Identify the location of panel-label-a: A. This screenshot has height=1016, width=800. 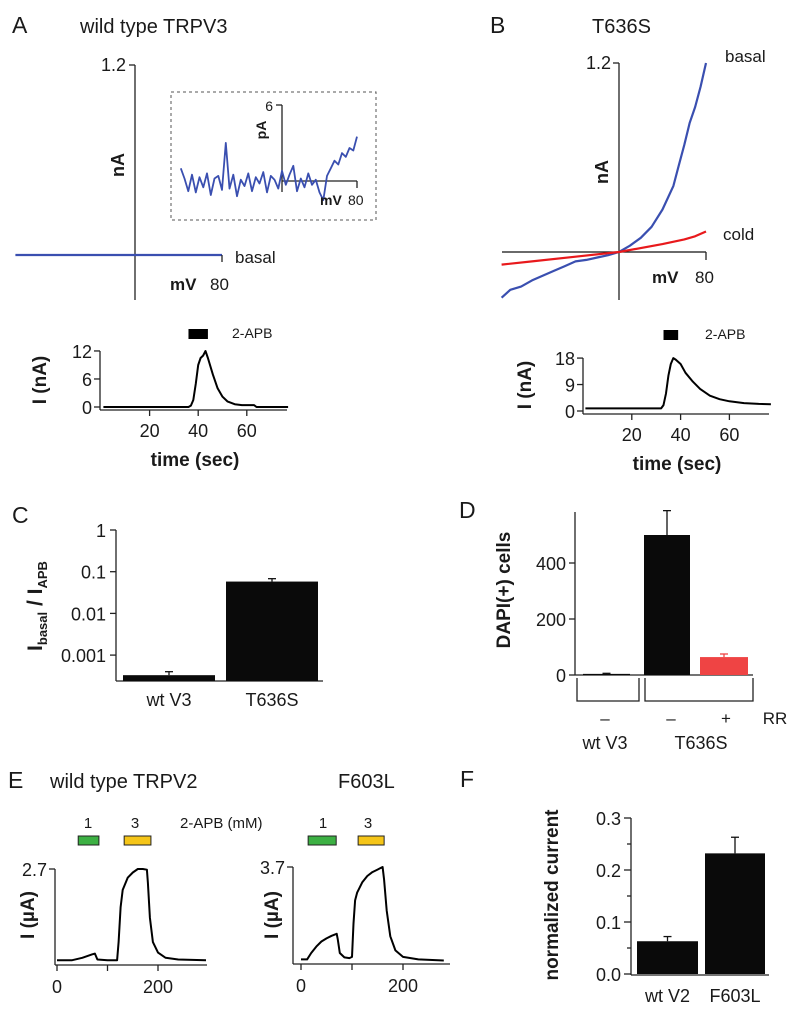
(20, 25).